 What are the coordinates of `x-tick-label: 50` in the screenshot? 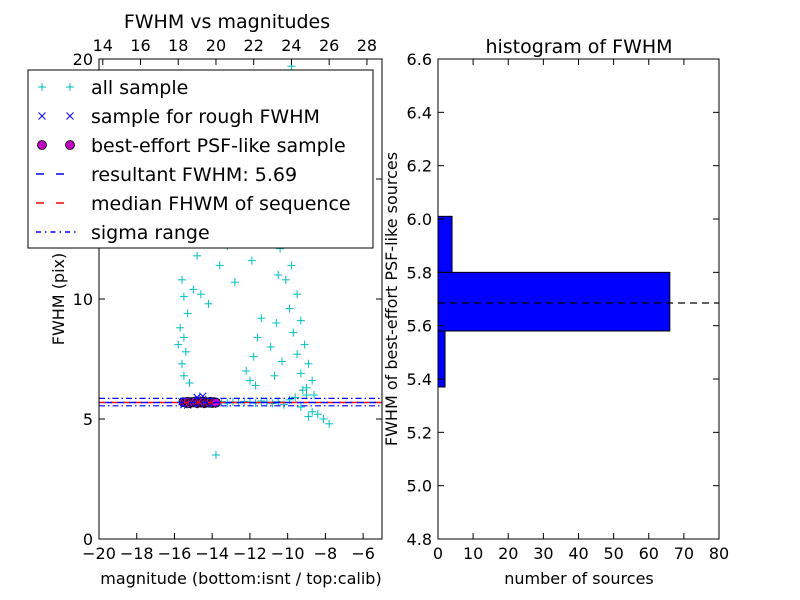 It's located at (613, 553).